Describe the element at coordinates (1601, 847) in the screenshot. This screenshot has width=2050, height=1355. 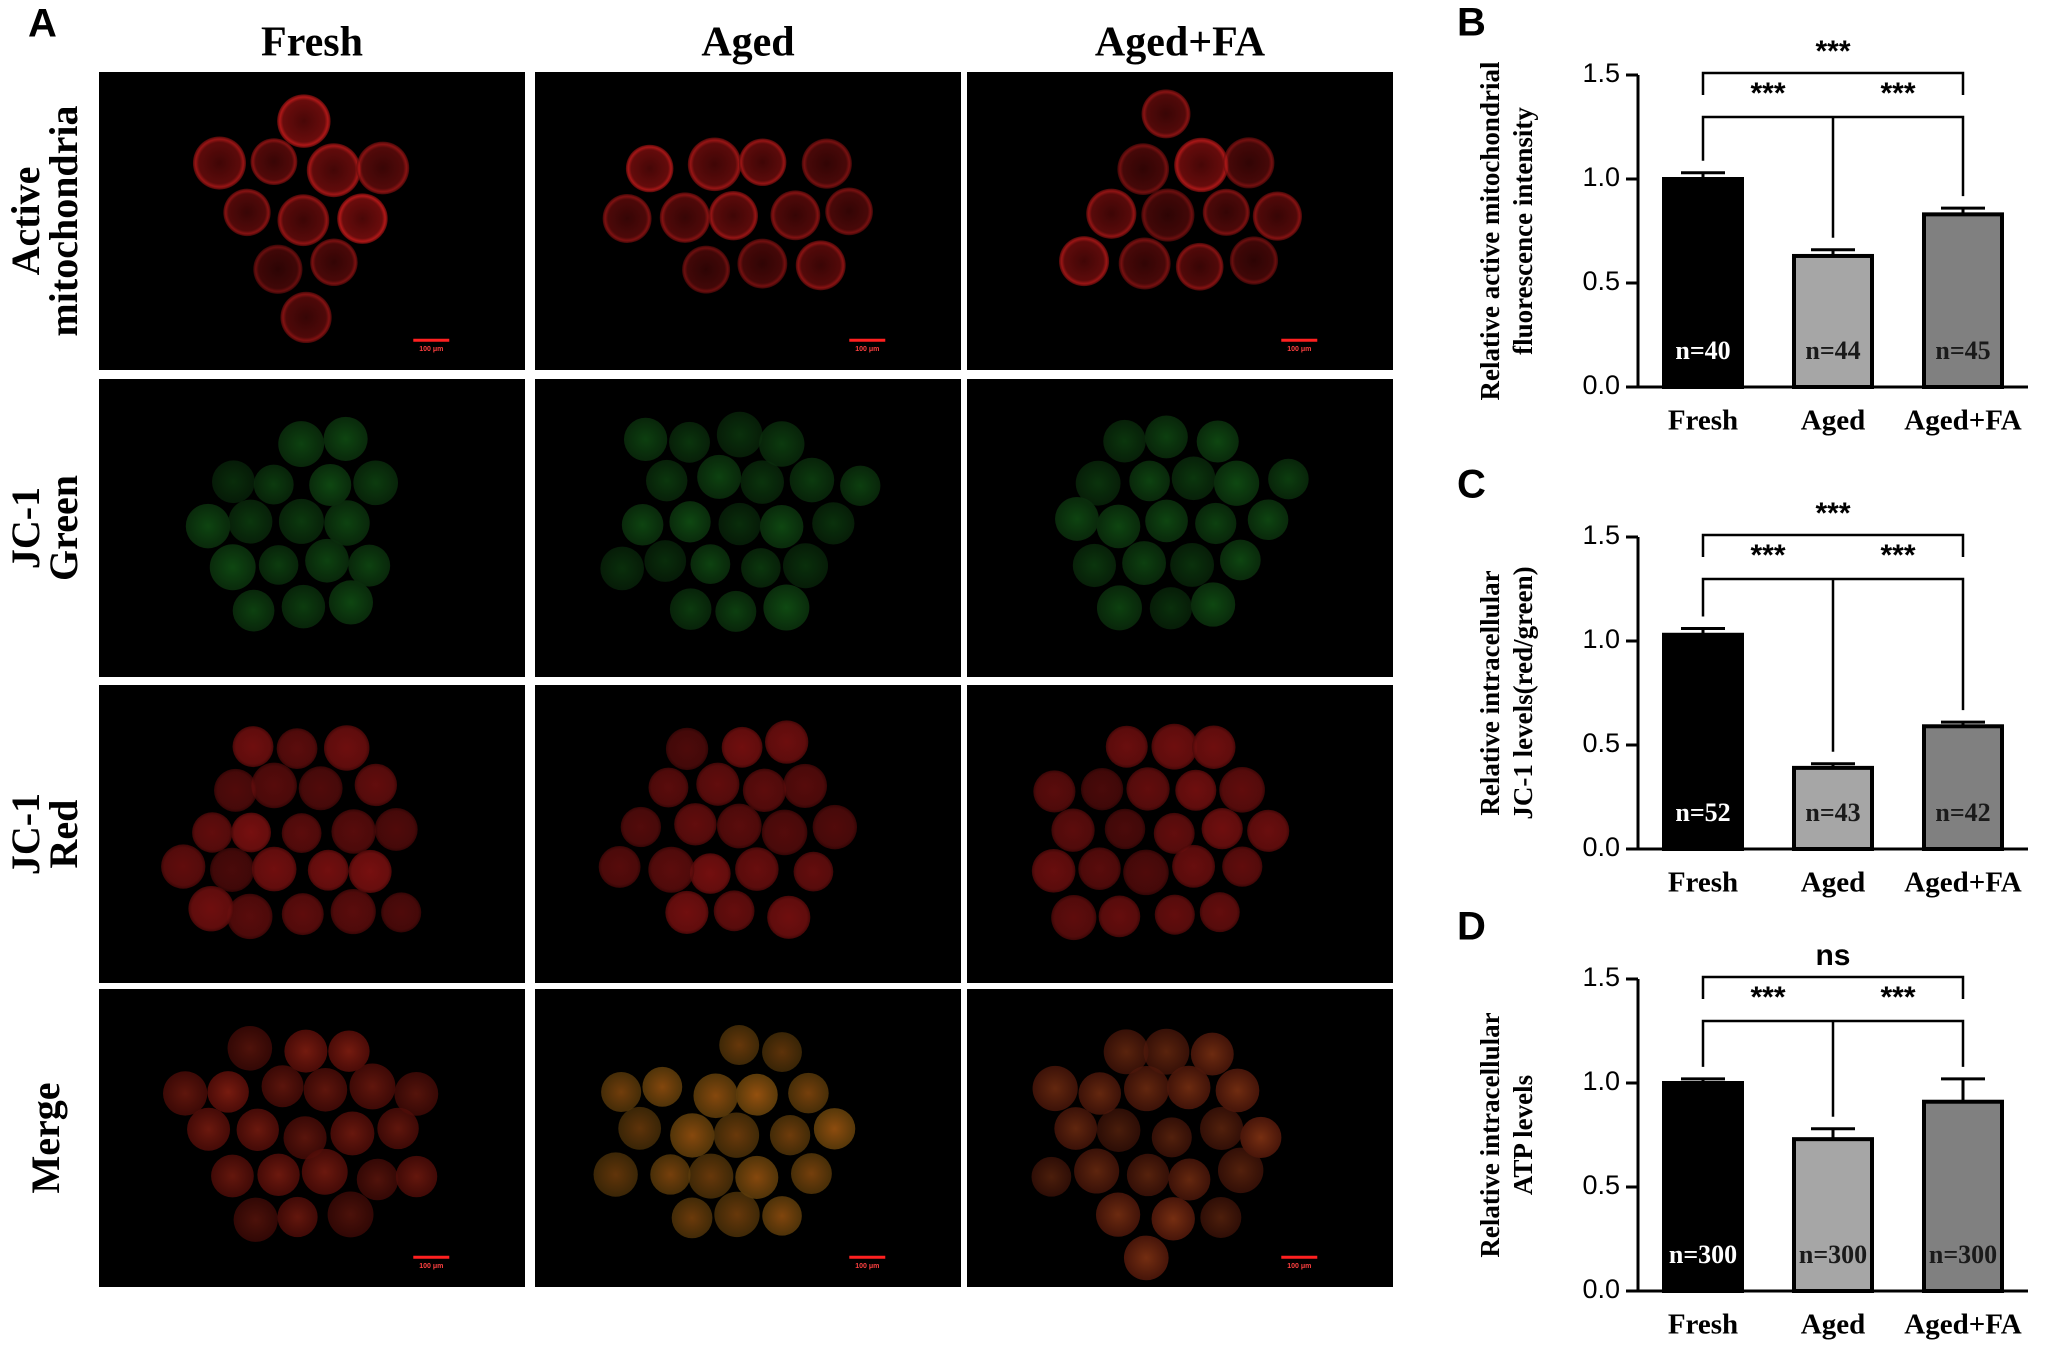
I see `y-tick-label: 0.0` at that location.